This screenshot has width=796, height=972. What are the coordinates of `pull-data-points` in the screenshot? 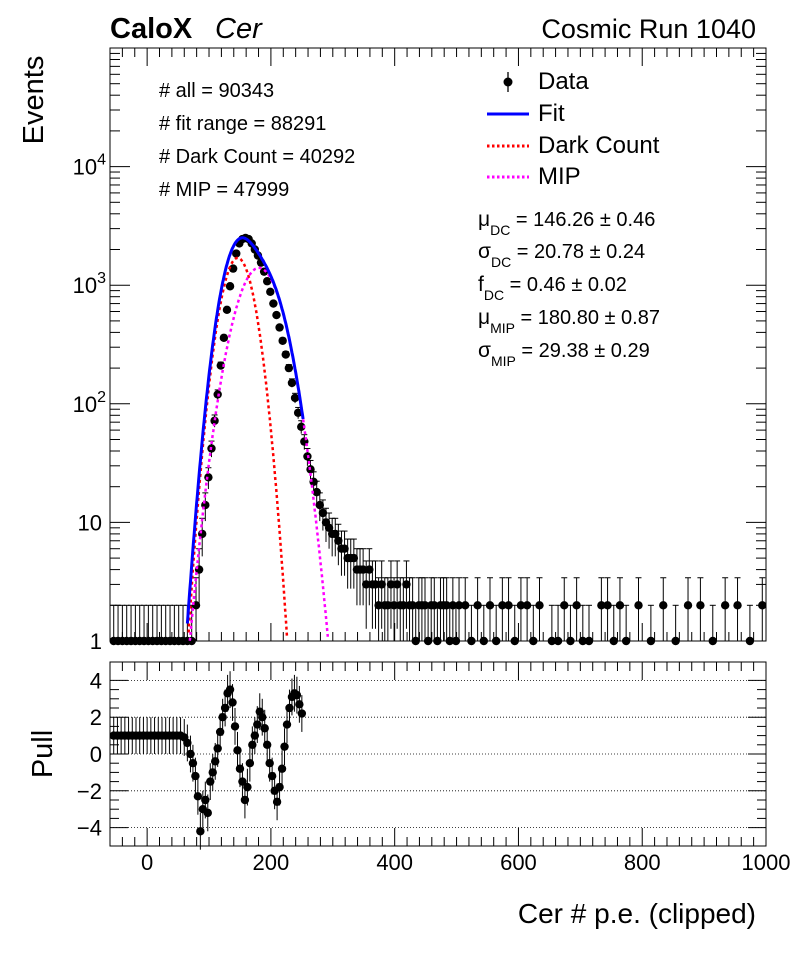 It's located at (208, 760).